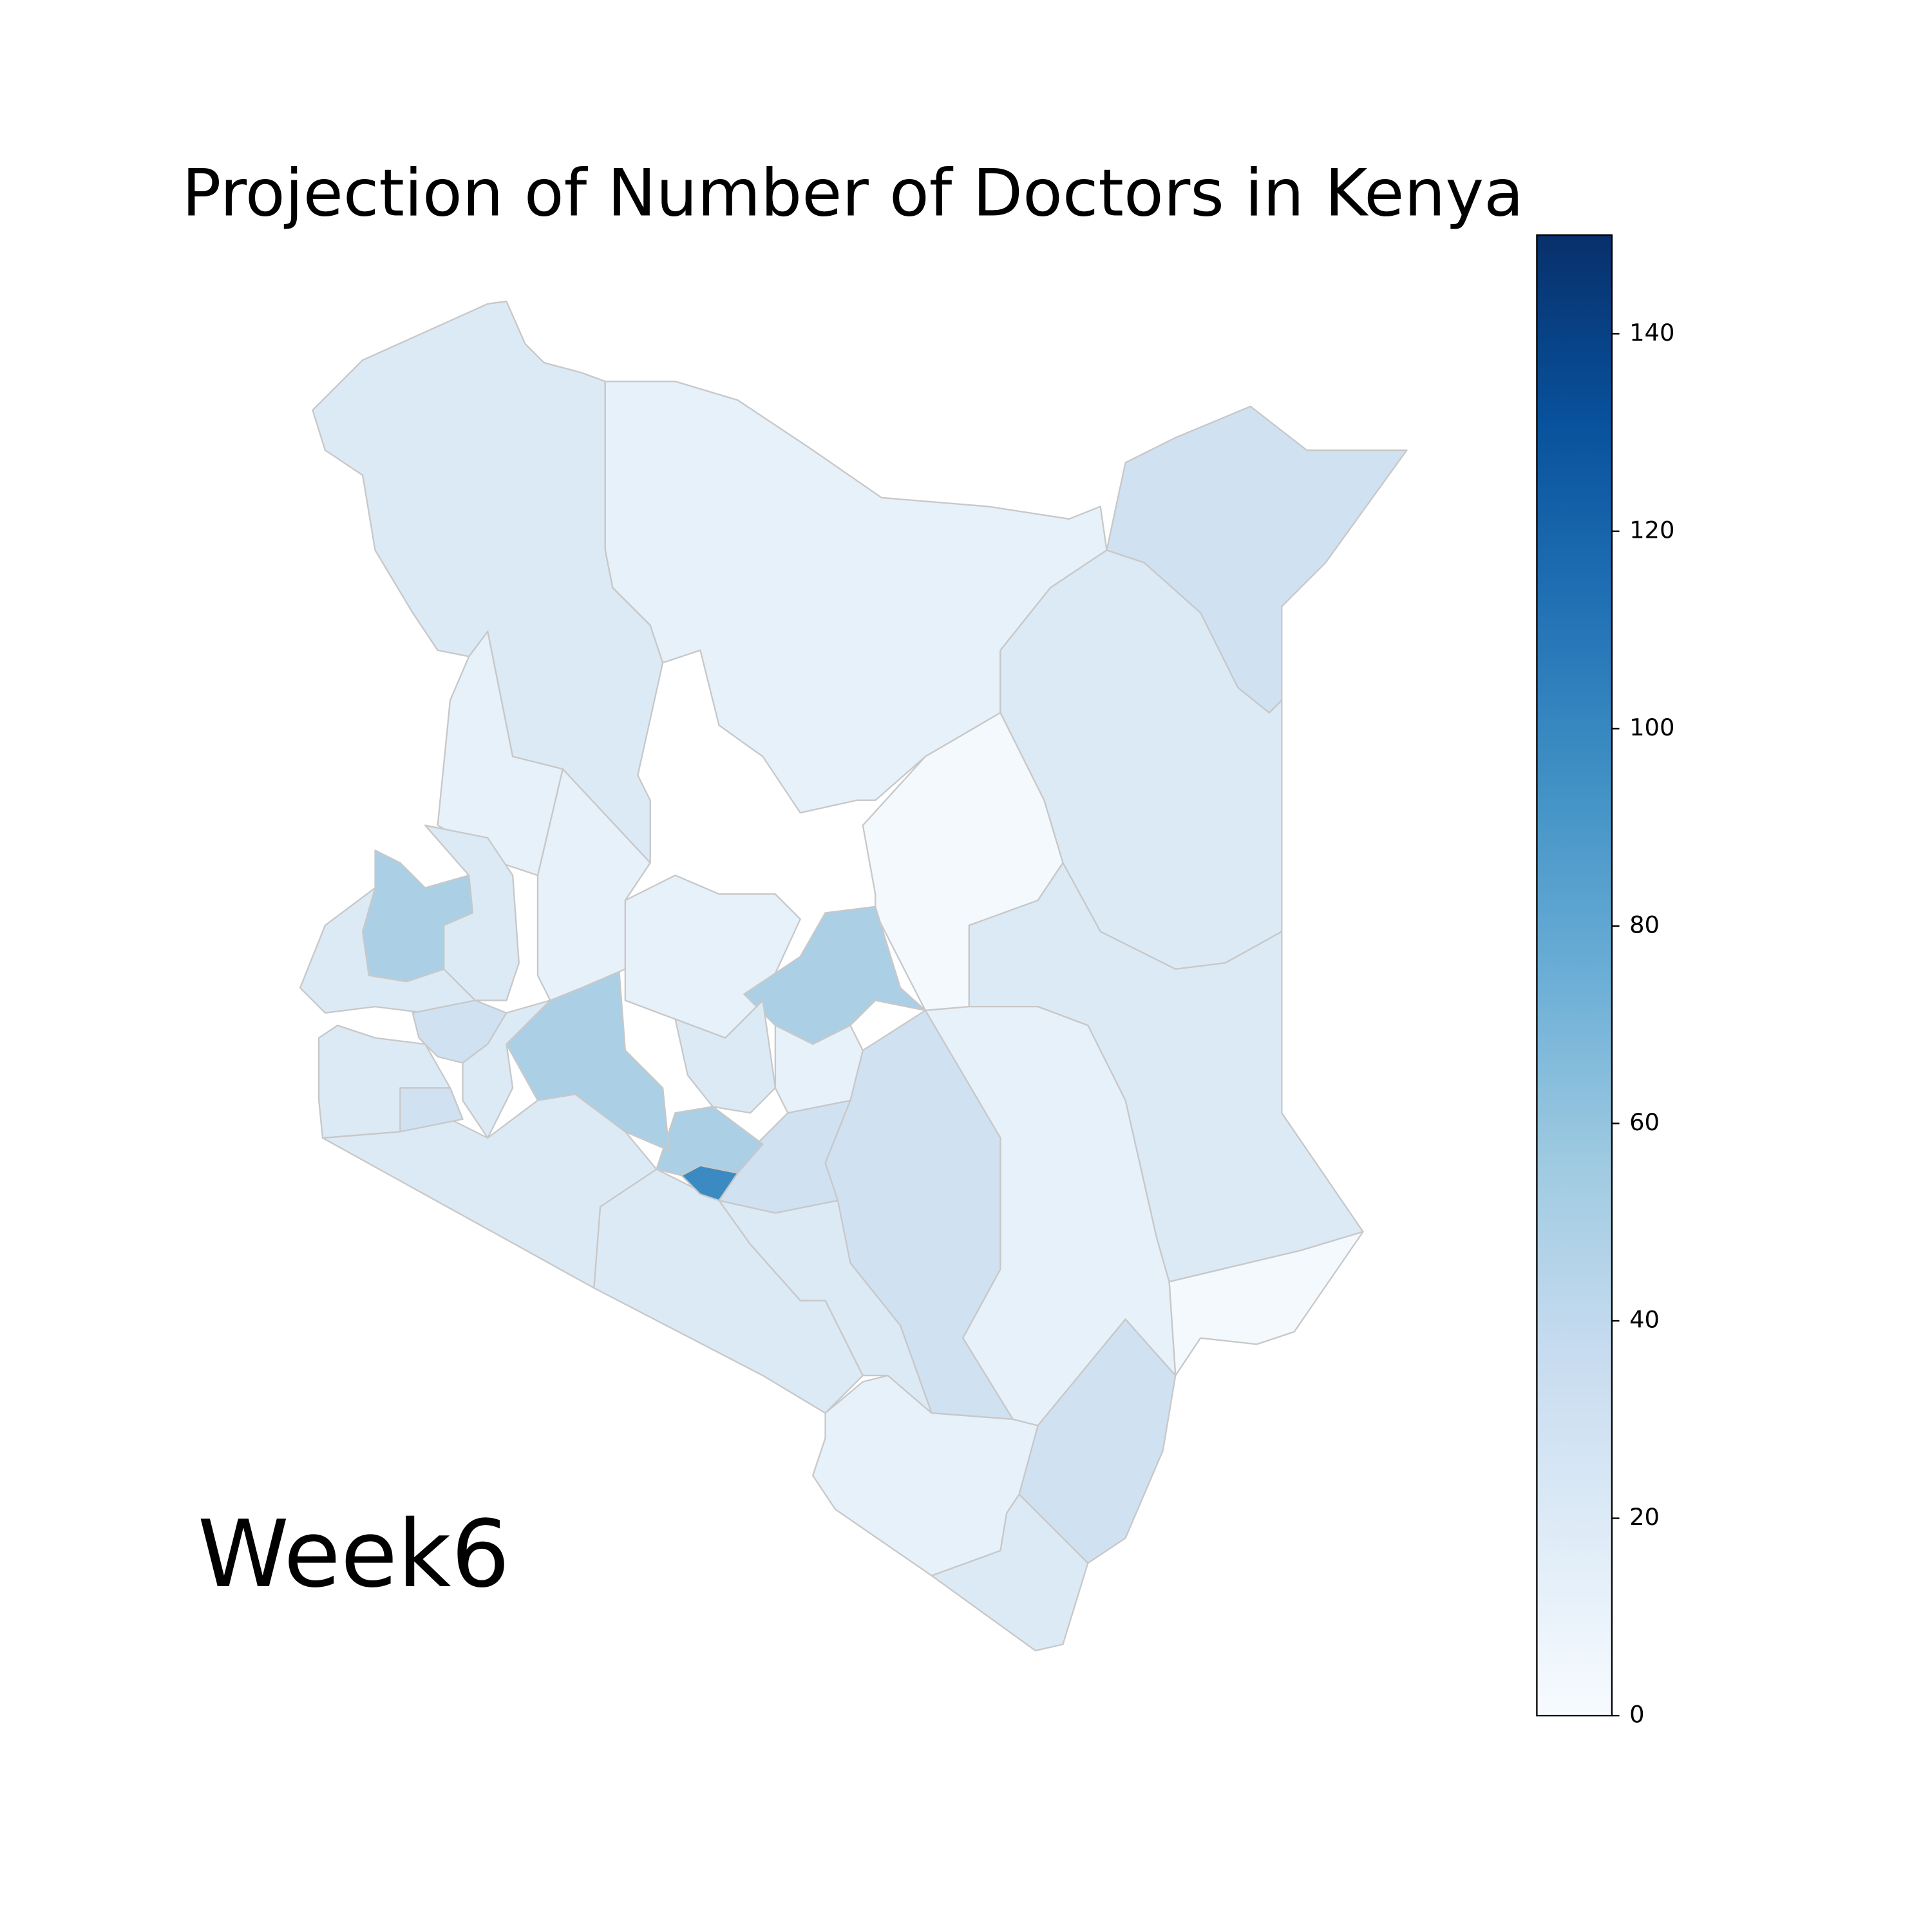 Image resolution: width=1932 pixels, height=1932 pixels. What do you see at coordinates (354, 1554) in the screenshot?
I see `week-label: Week6` at bounding box center [354, 1554].